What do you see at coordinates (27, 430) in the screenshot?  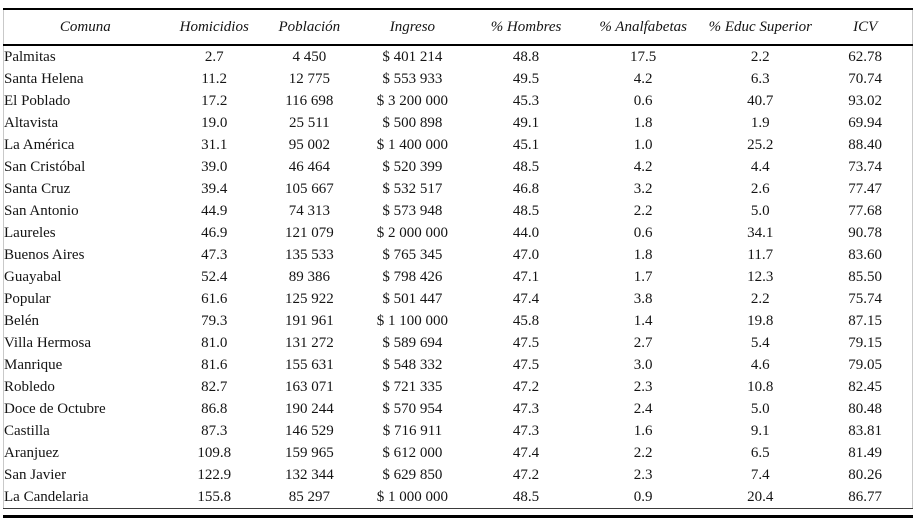 I see `cell-comuna: Castilla` at bounding box center [27, 430].